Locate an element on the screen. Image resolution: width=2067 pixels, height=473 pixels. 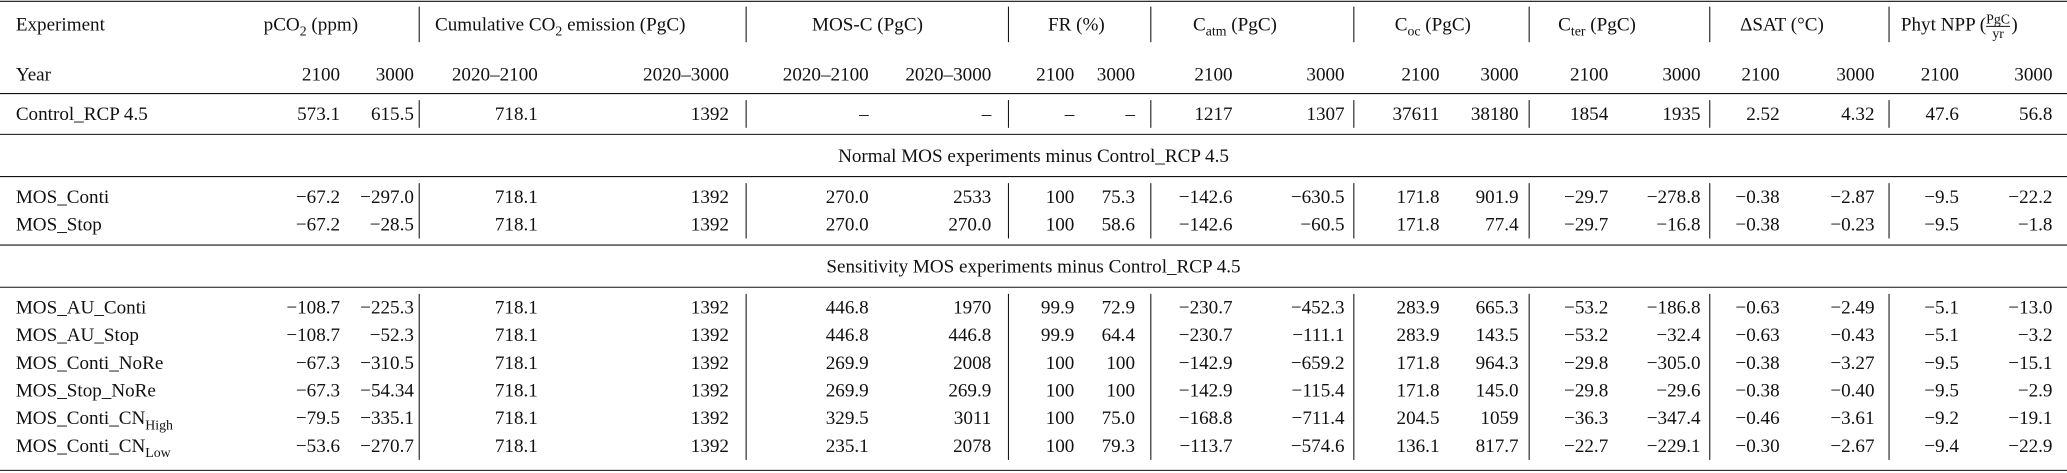
row-label: MOS_Conti_NoRe is located at coordinates (90, 363).